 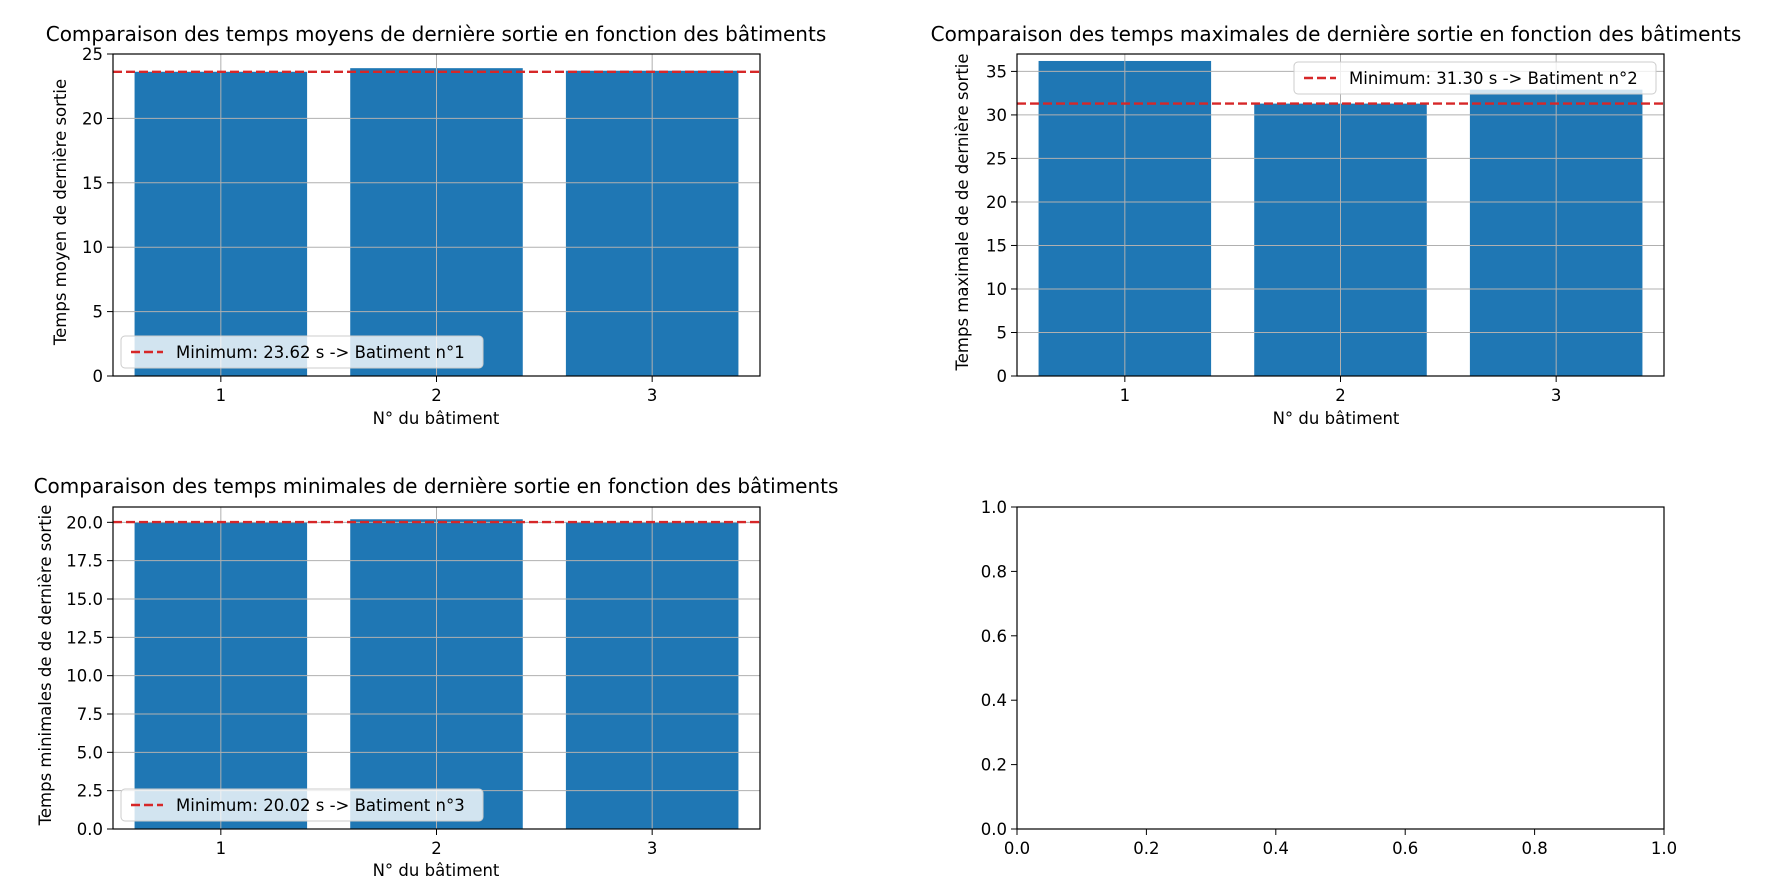 I want to click on chart-2-ylabel: Temps maximale de de dernière sortie, so click(x=962, y=212).